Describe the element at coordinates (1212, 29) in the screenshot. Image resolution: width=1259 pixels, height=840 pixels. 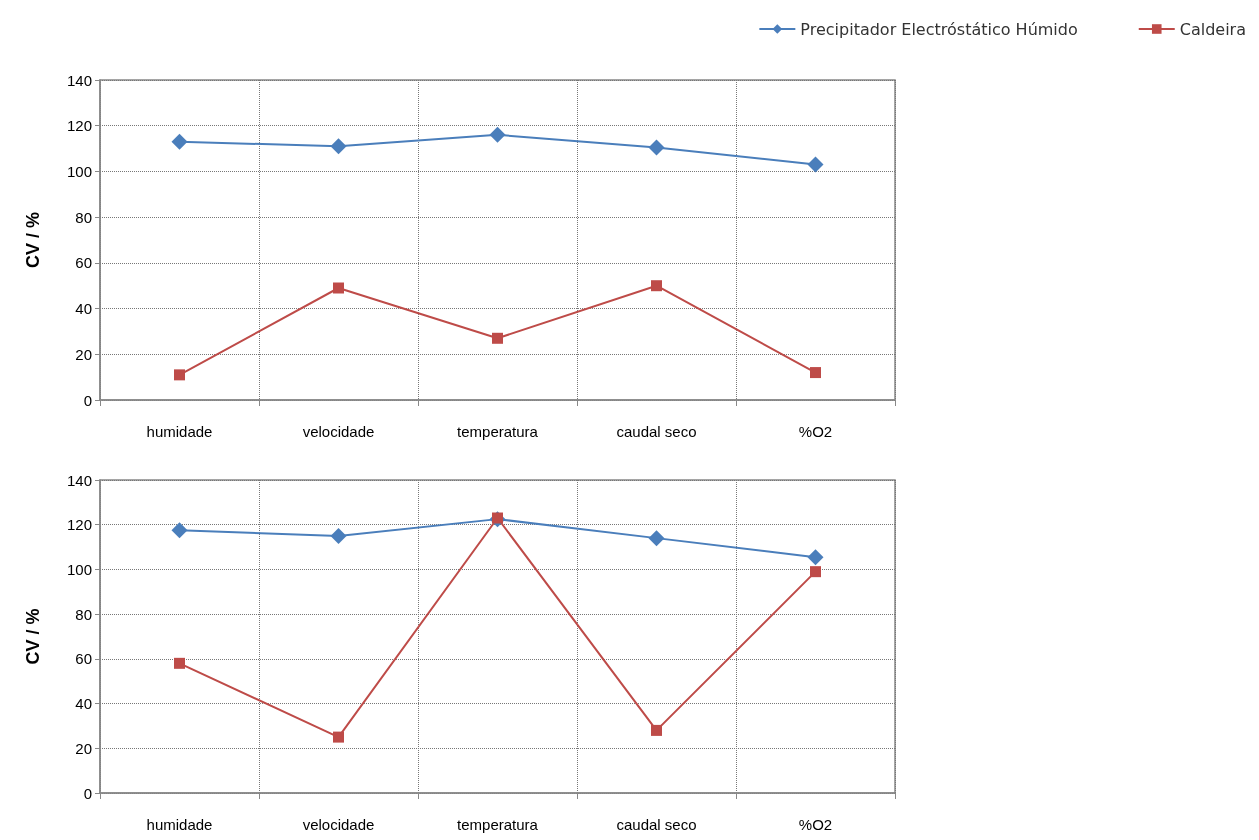
I see `legend-label: Caldeira` at that location.